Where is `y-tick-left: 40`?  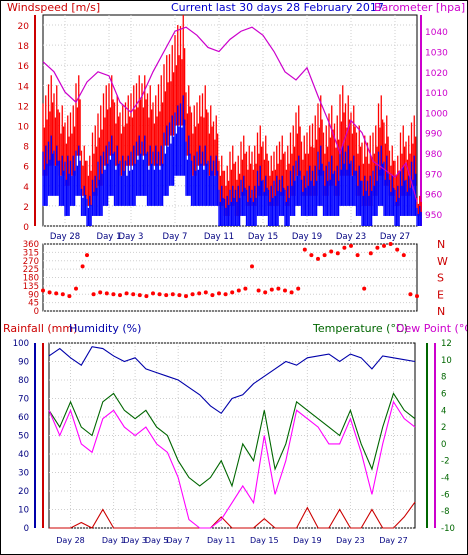
y-tick-left: 40 is located at coordinates (23, 455).